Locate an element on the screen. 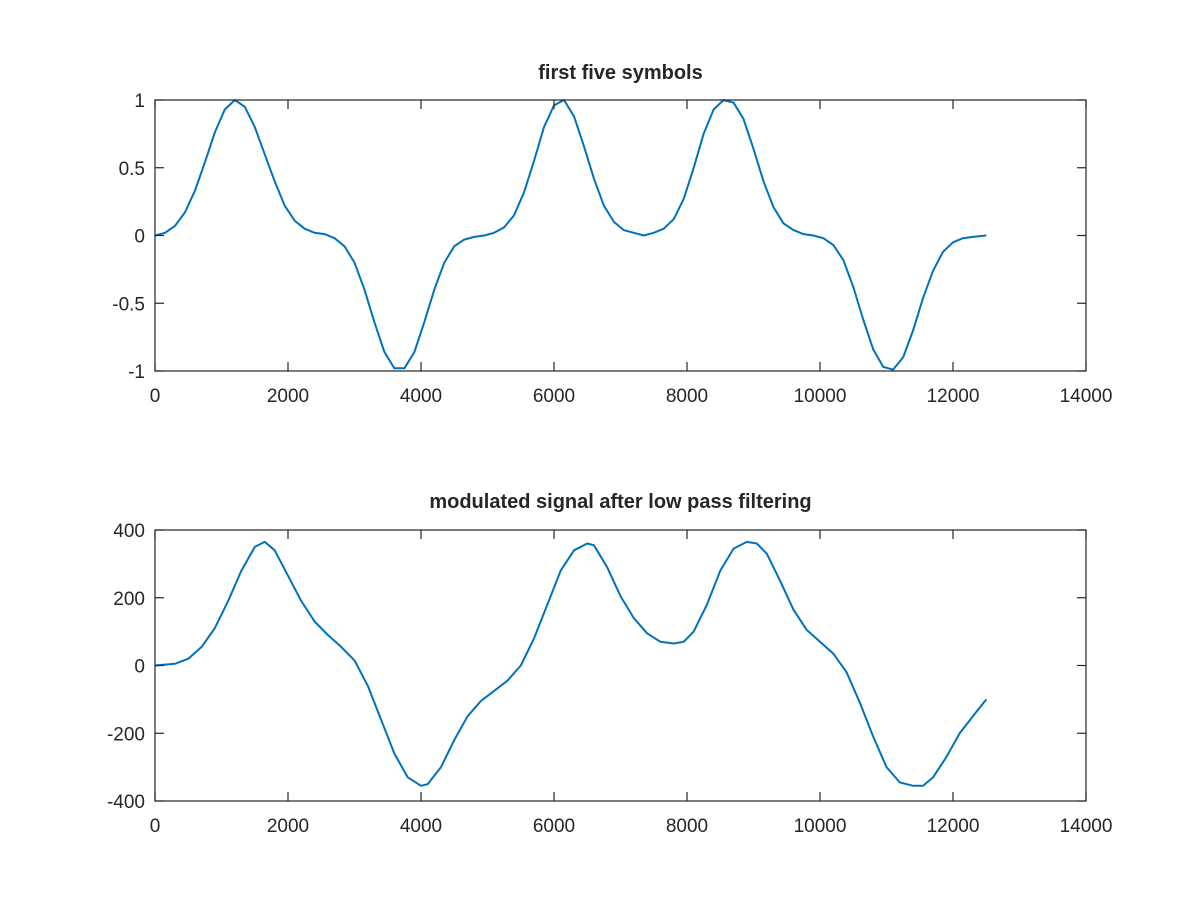  y-tick-label: -200 is located at coordinates (126, 734).